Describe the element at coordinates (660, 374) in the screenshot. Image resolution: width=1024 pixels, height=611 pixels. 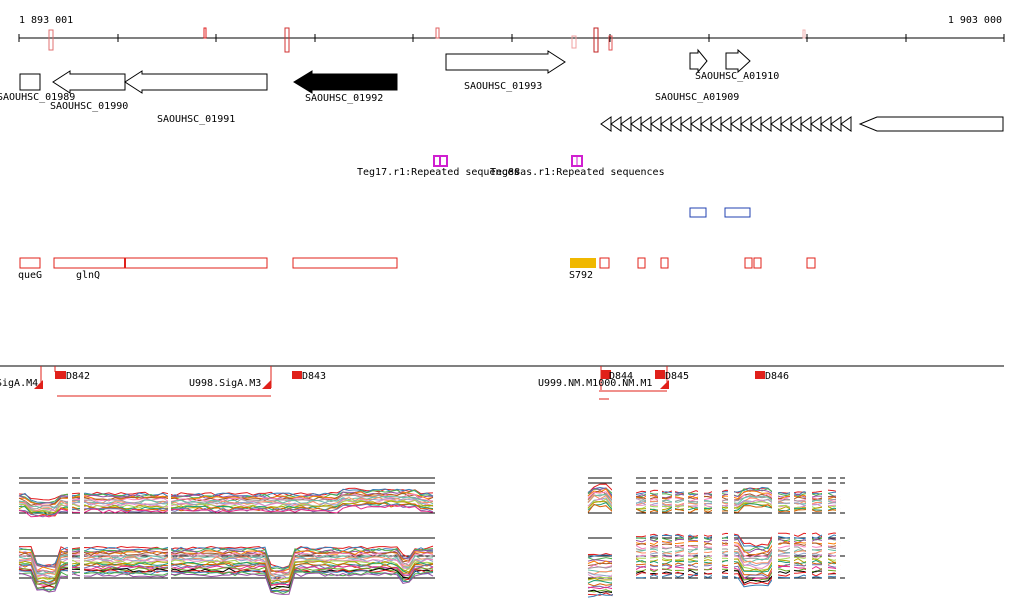
I see `segment-d845-marker` at that location.